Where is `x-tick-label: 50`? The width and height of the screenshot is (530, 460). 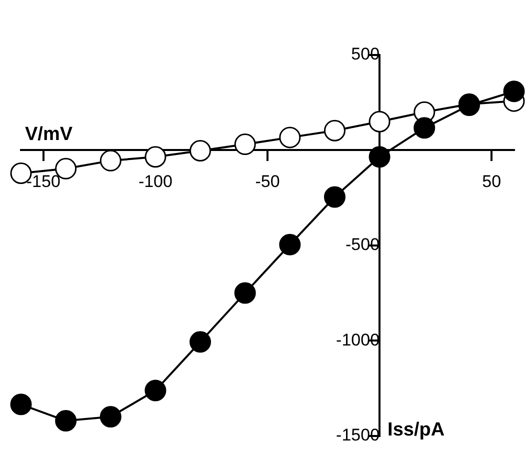
x-tick-label: 50 is located at coordinates (492, 182).